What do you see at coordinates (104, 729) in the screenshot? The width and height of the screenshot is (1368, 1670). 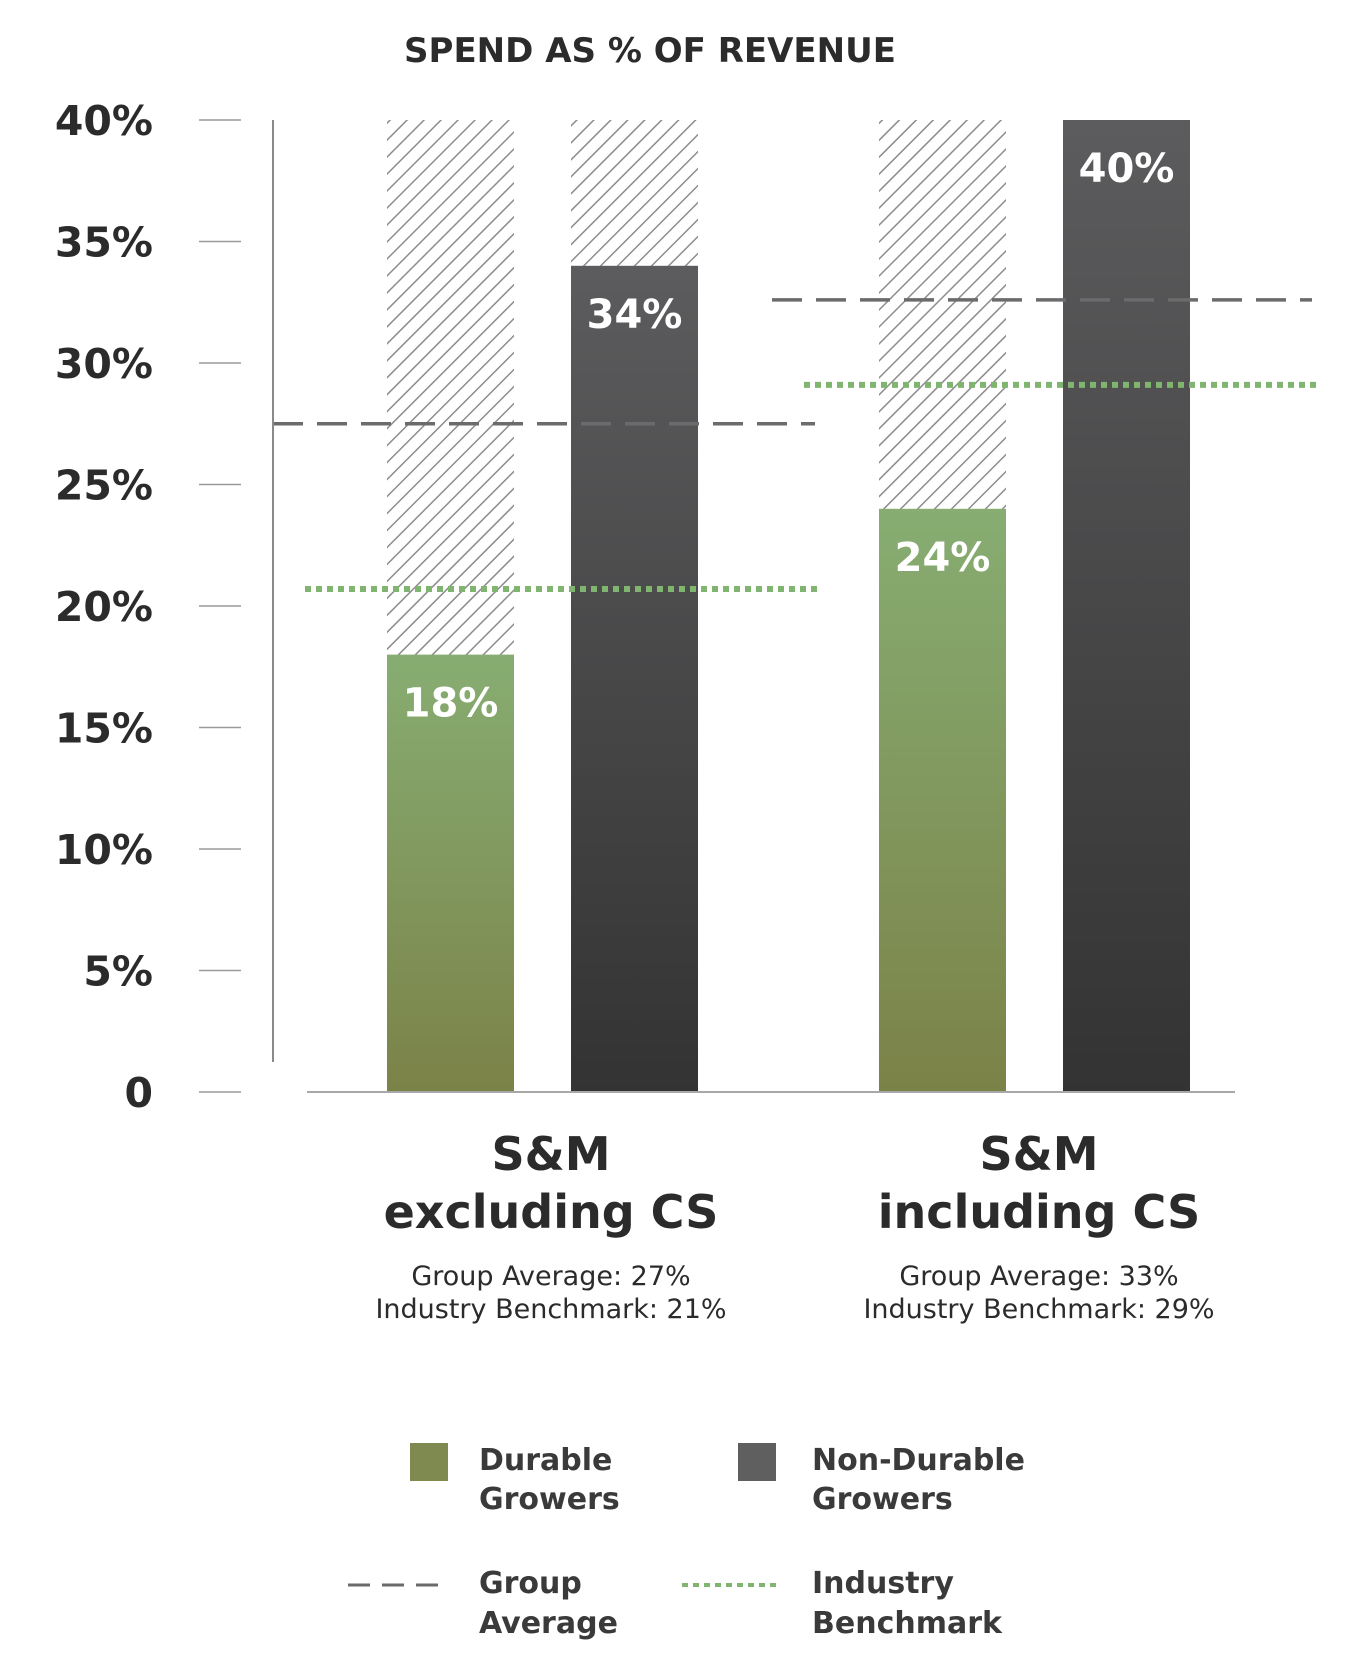 I see `y-tick-label: 15%` at bounding box center [104, 729].